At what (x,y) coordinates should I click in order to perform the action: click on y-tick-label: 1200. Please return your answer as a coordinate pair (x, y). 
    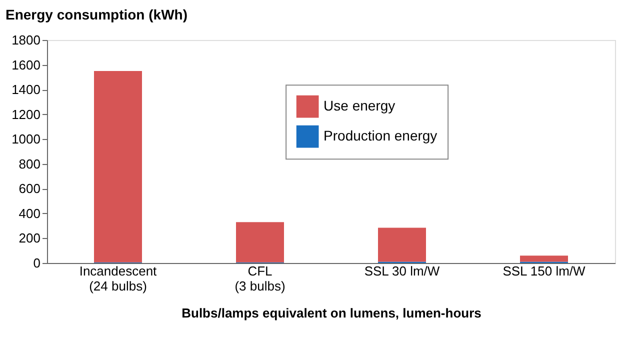
    Looking at the image, I should click on (26, 114).